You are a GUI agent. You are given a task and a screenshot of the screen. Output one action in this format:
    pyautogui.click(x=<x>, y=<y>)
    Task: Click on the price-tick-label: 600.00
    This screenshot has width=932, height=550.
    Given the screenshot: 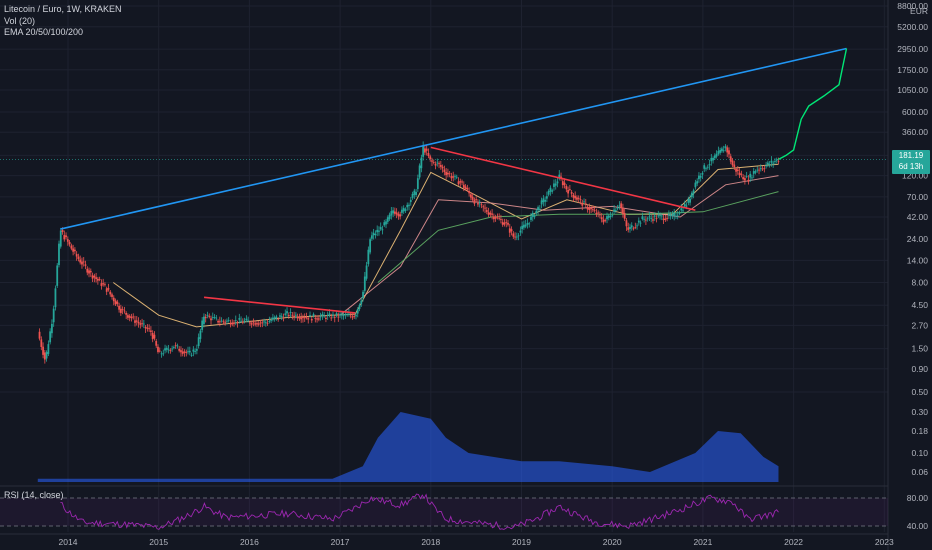 What is the action you would take?
    pyautogui.click(x=915, y=112)
    